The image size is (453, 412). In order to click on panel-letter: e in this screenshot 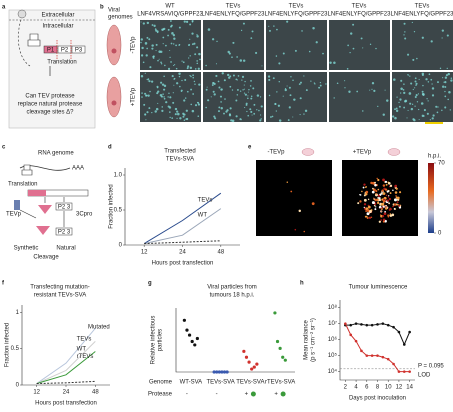, I will do `click(250, 148)`.